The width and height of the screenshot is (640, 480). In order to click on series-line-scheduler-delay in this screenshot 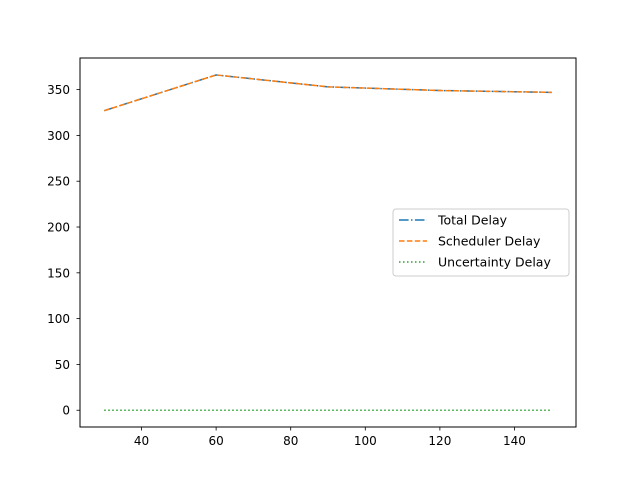, I will do `click(328, 93)`.